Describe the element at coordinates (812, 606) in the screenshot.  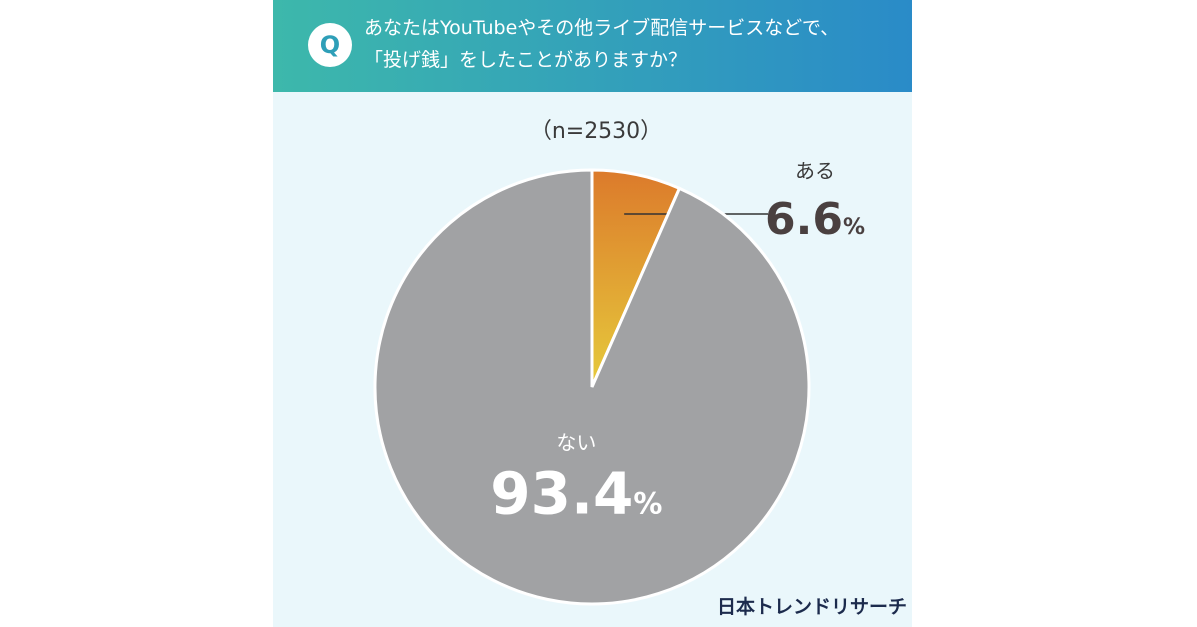
I see `source-logo: 日本トレンドリサーチ` at that location.